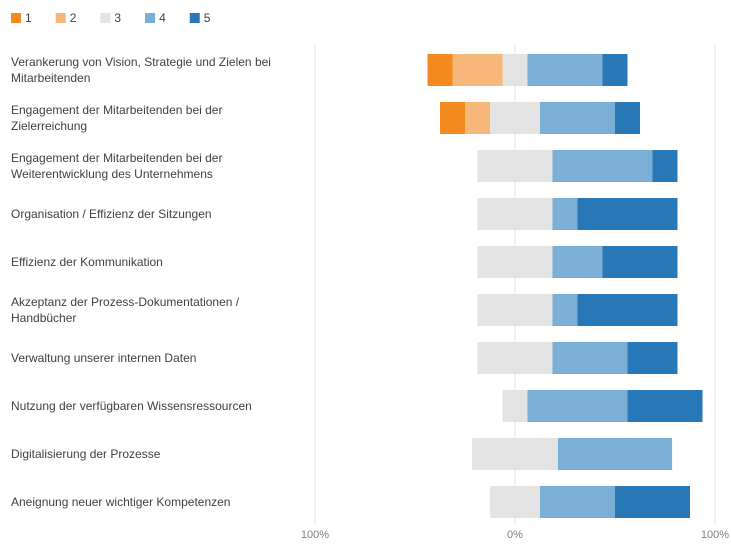 This screenshot has height=544, width=731. What do you see at coordinates (162, 18) in the screenshot?
I see `legend-label: 4` at bounding box center [162, 18].